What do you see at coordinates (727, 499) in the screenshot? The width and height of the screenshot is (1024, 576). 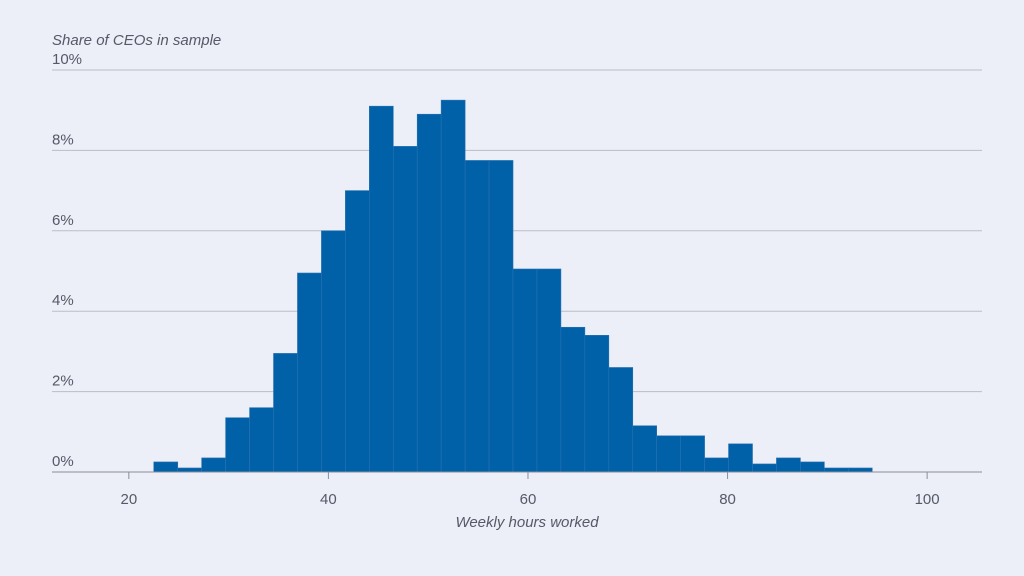 I see `x-tick-label: 80` at bounding box center [727, 499].